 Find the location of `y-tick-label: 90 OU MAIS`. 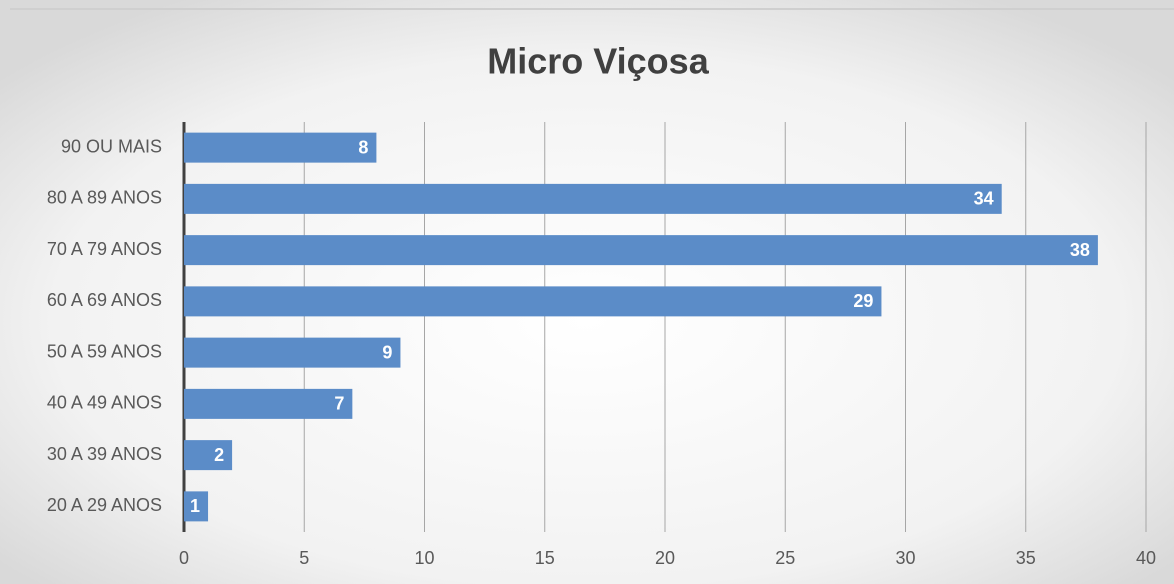

y-tick-label: 90 OU MAIS is located at coordinates (111, 146).